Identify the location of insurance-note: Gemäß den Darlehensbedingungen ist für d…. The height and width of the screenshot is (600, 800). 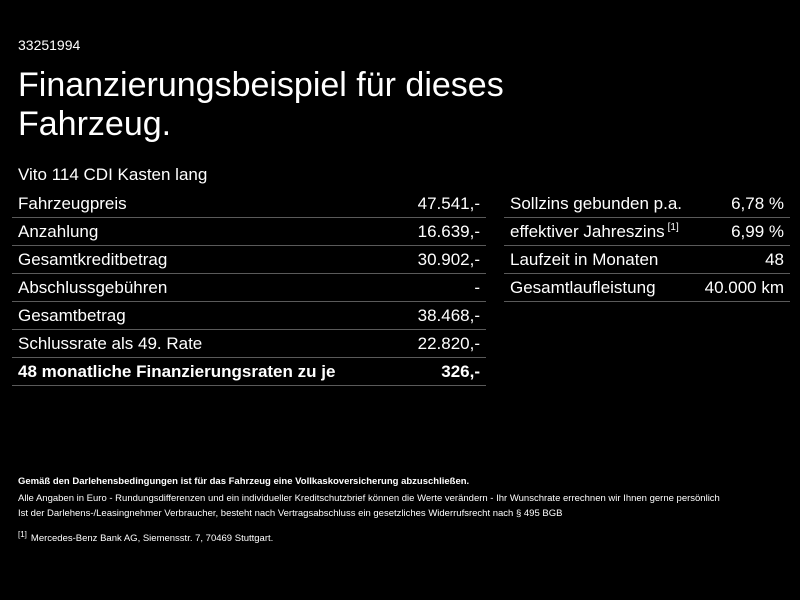
(244, 481).